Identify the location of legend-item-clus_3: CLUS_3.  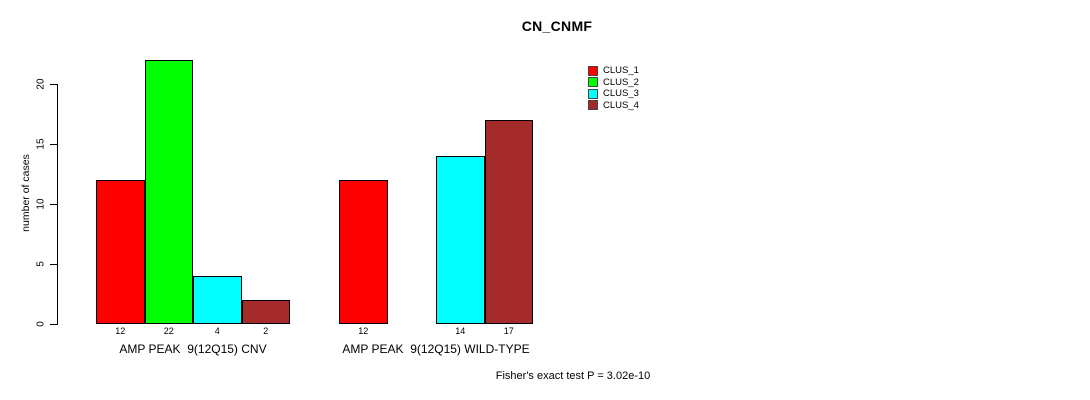
(613, 94).